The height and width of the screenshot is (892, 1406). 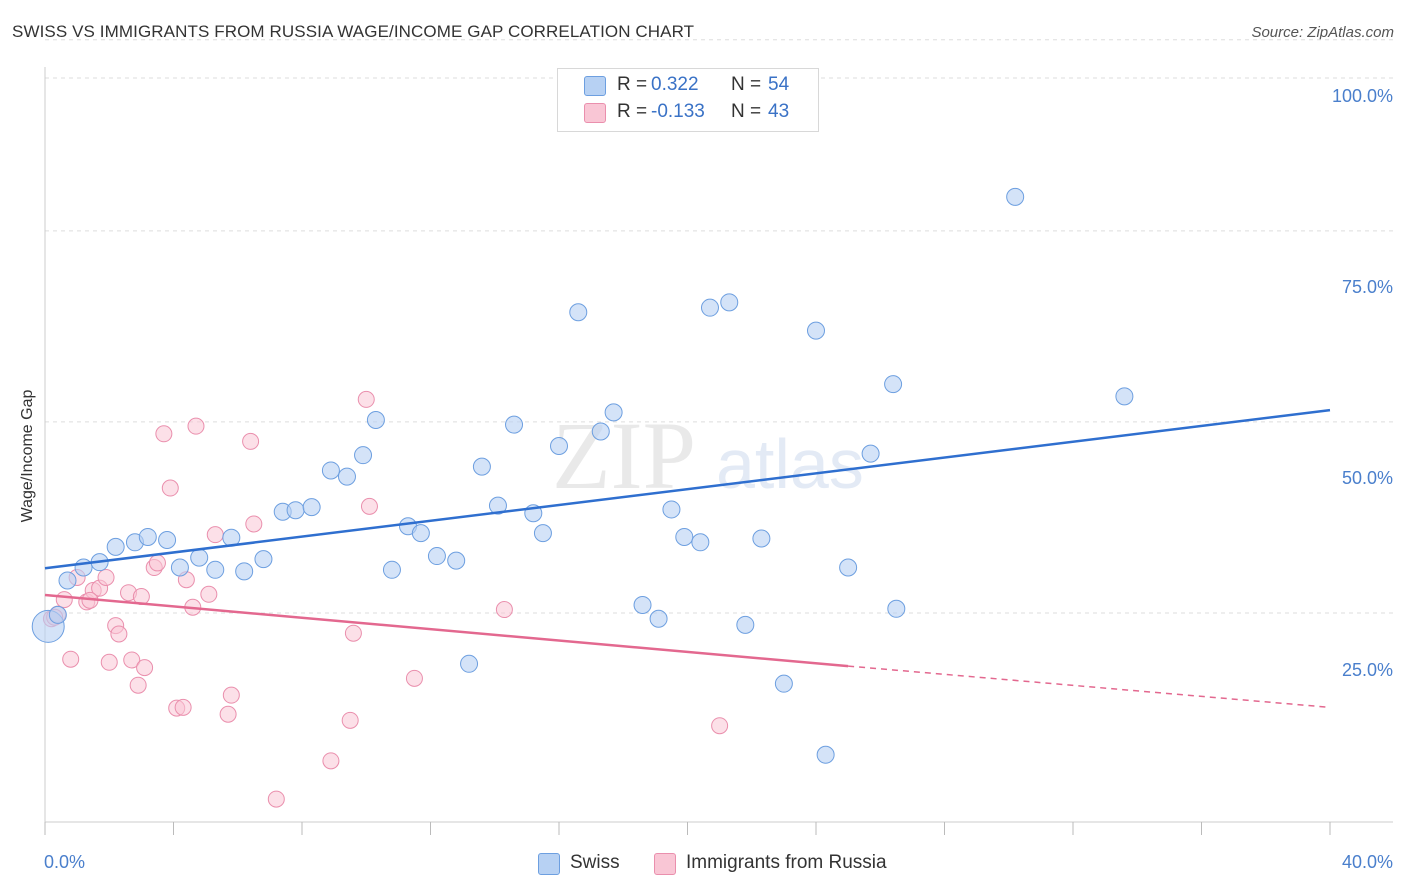 I want to click on r-value: 0.322, so click(x=675, y=84).